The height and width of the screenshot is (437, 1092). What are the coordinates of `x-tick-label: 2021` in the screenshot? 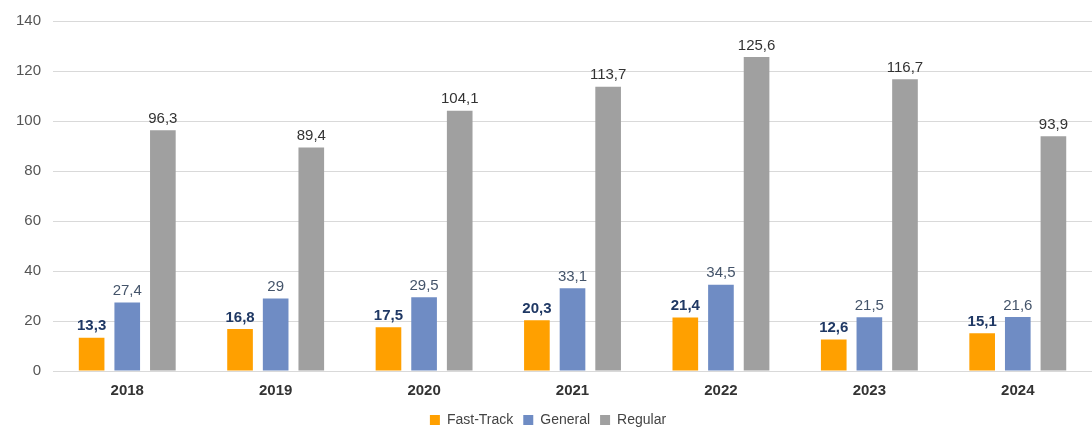 It's located at (572, 390).